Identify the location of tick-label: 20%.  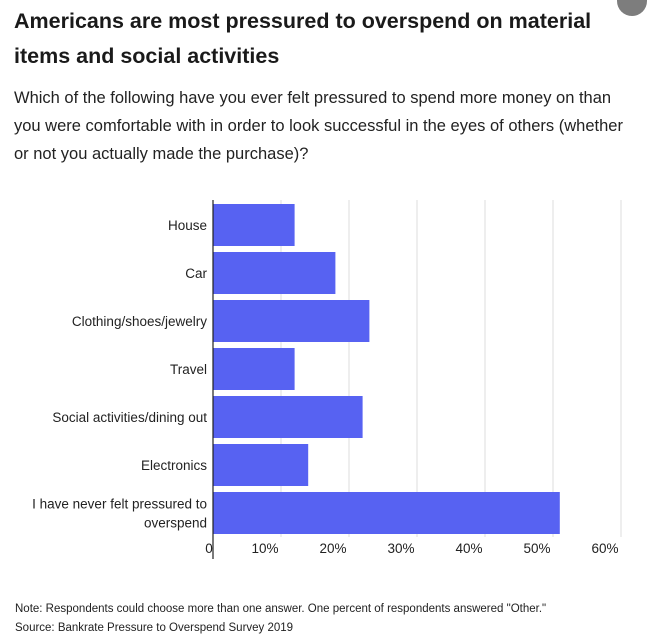
(332, 548).